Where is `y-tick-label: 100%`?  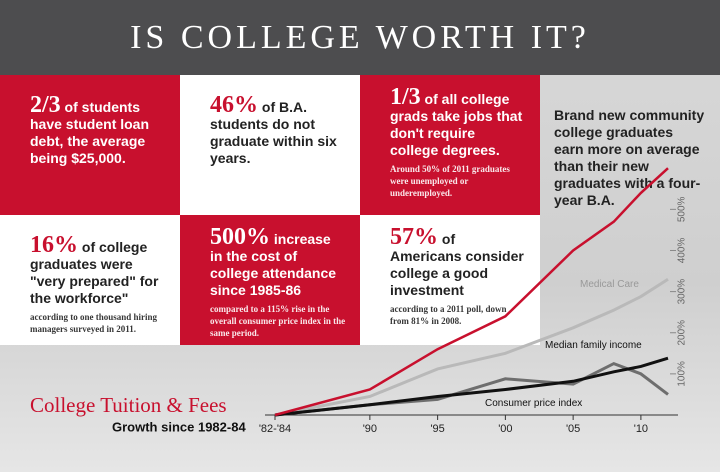 y-tick-label: 100% is located at coordinates (682, 374).